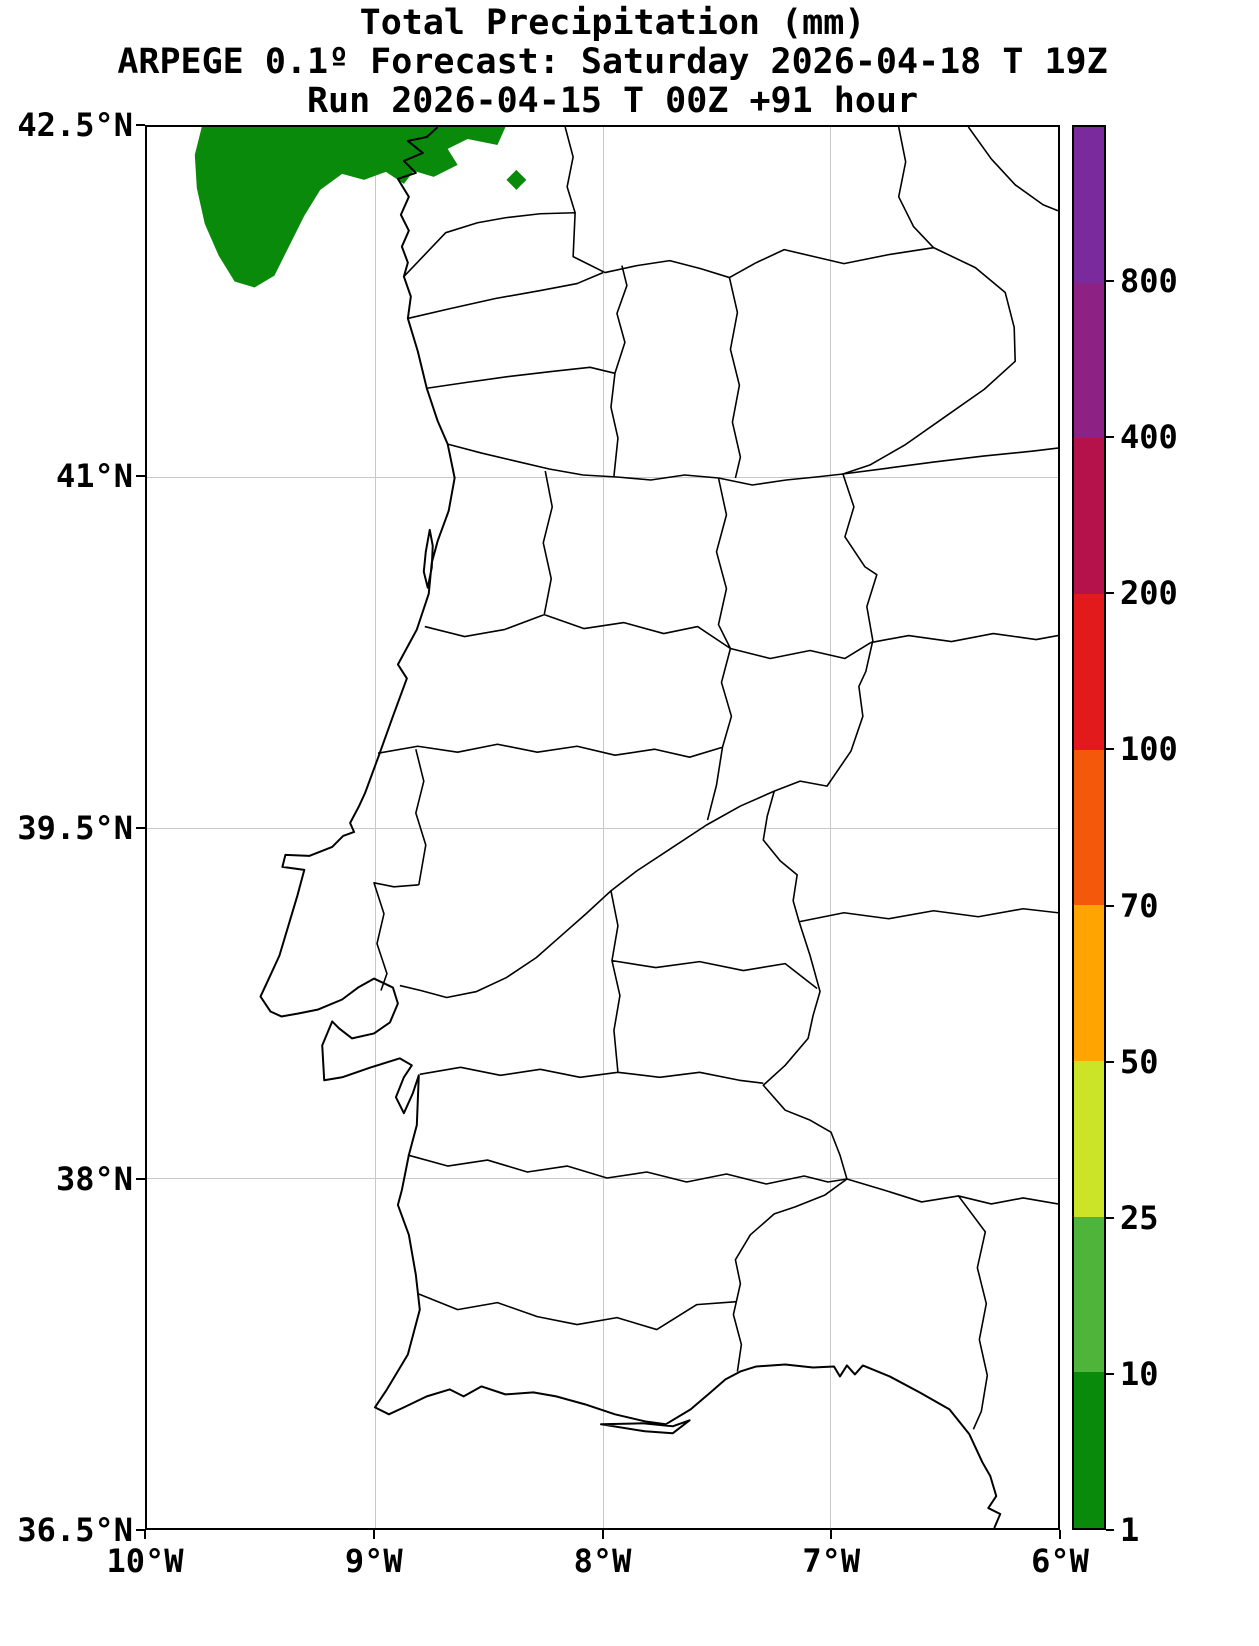 The height and width of the screenshot is (1646, 1259). What do you see at coordinates (1149, 593) in the screenshot?
I see `colorbar-tick-label: 200` at bounding box center [1149, 593].